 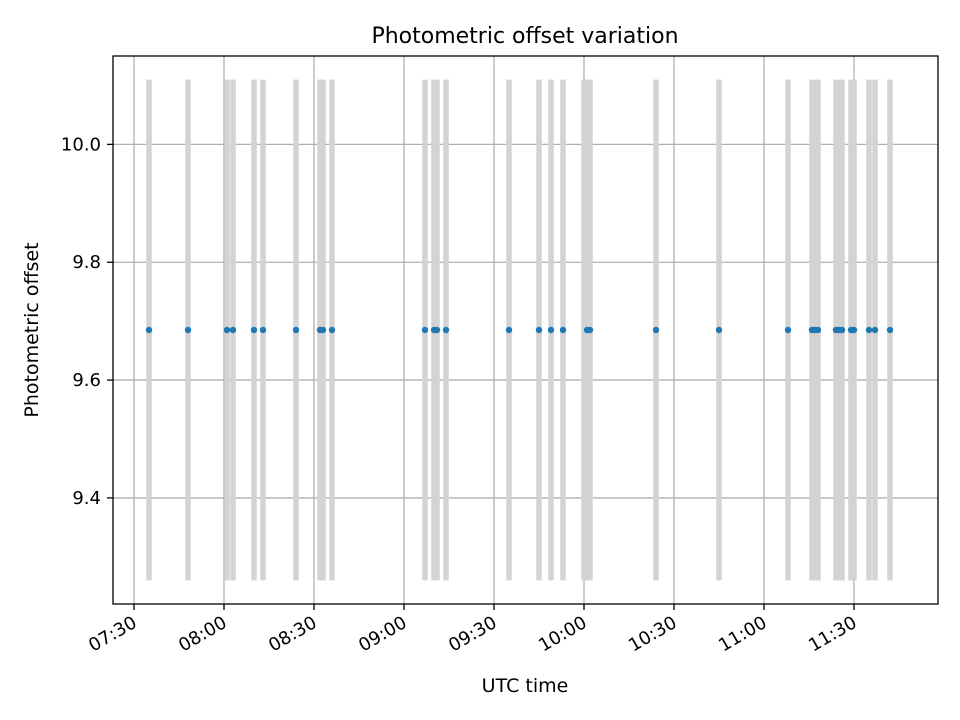 I want to click on y-axis-title: Photometric offset, so click(x=32, y=329).